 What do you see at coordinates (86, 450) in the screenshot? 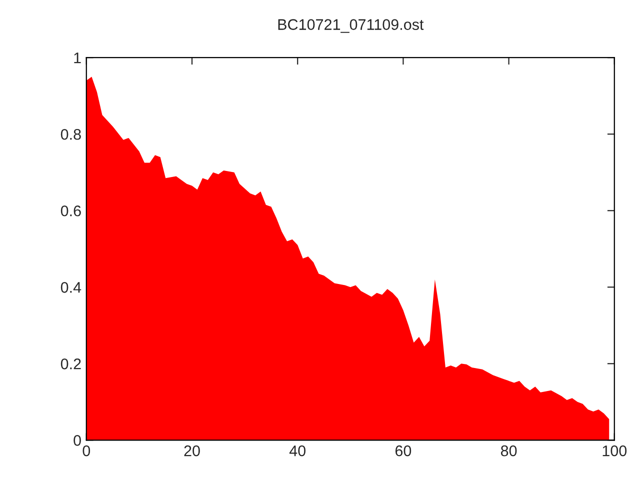
I see `x-tick-label: 0` at bounding box center [86, 450].